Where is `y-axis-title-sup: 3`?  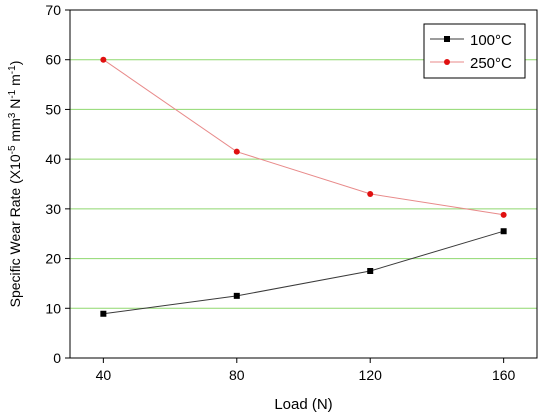 y-axis-title-sup: 3 is located at coordinates (12, 115).